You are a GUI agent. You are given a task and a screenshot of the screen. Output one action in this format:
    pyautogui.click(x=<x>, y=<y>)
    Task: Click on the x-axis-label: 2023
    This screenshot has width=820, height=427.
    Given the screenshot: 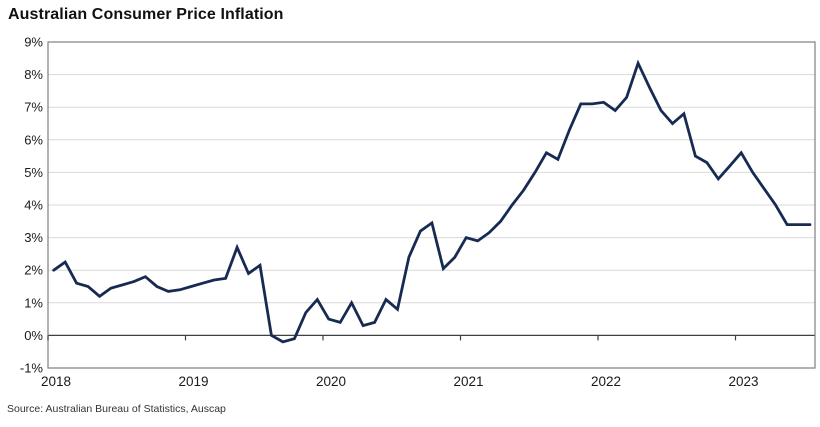 What is the action you would take?
    pyautogui.click(x=743, y=381)
    